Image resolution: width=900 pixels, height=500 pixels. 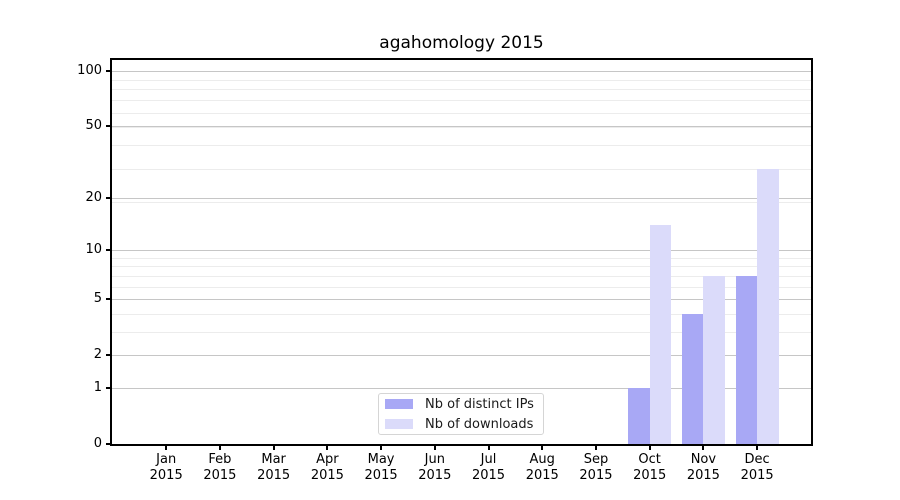 What do you see at coordinates (479, 404) in the screenshot?
I see `legend-label: Nb of distinct IPs` at bounding box center [479, 404].